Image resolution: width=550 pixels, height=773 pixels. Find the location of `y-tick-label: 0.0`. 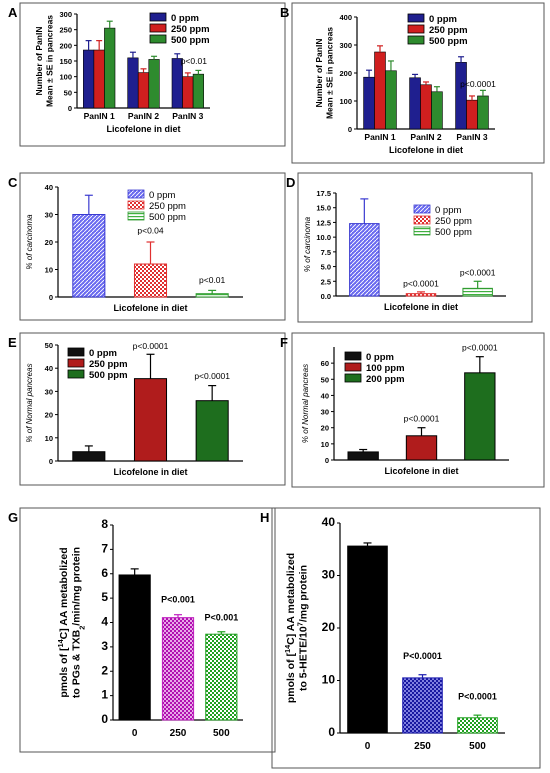

y-tick-label: 0.0 is located at coordinates (326, 296).